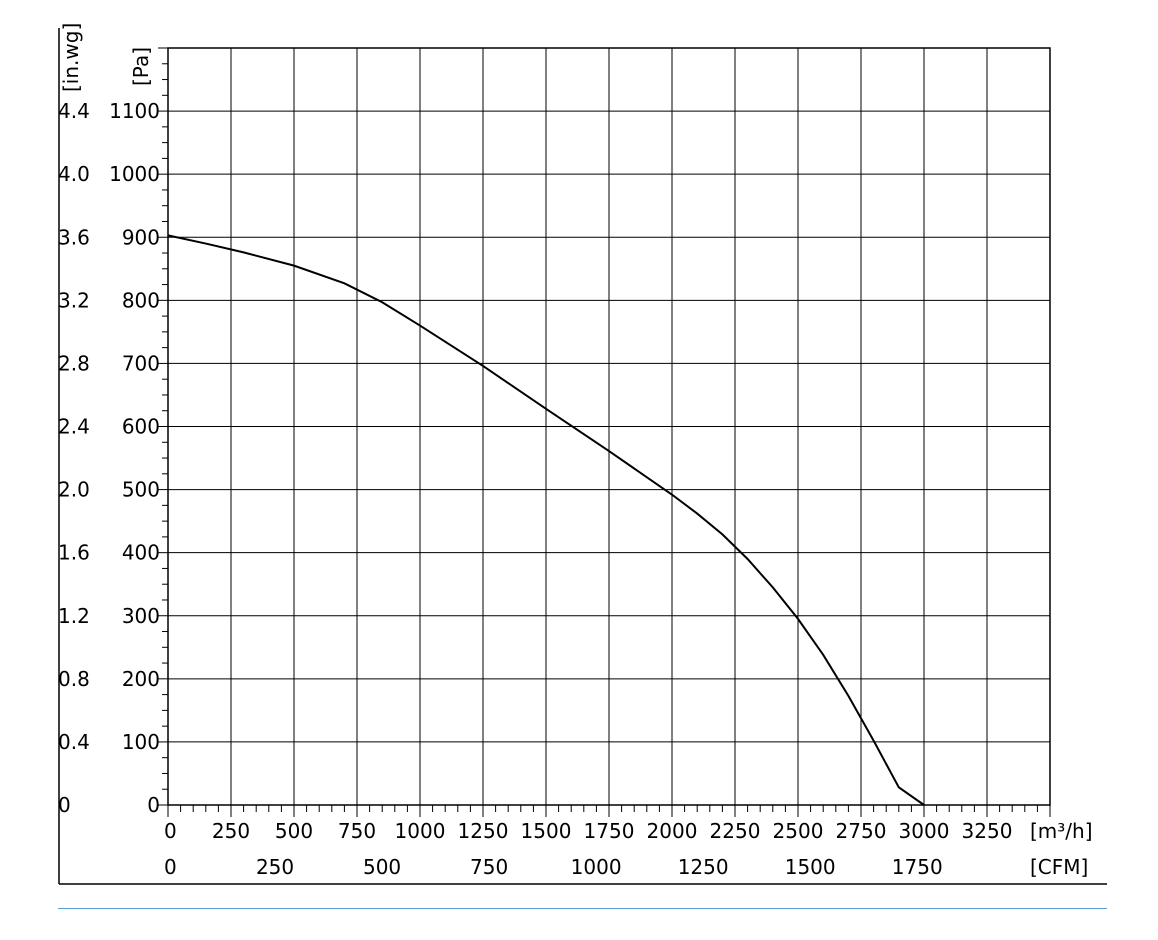 Image resolution: width=1158 pixels, height=940 pixels. What do you see at coordinates (153, 805) in the screenshot?
I see `y-tick-label-pa: 0` at bounding box center [153, 805].